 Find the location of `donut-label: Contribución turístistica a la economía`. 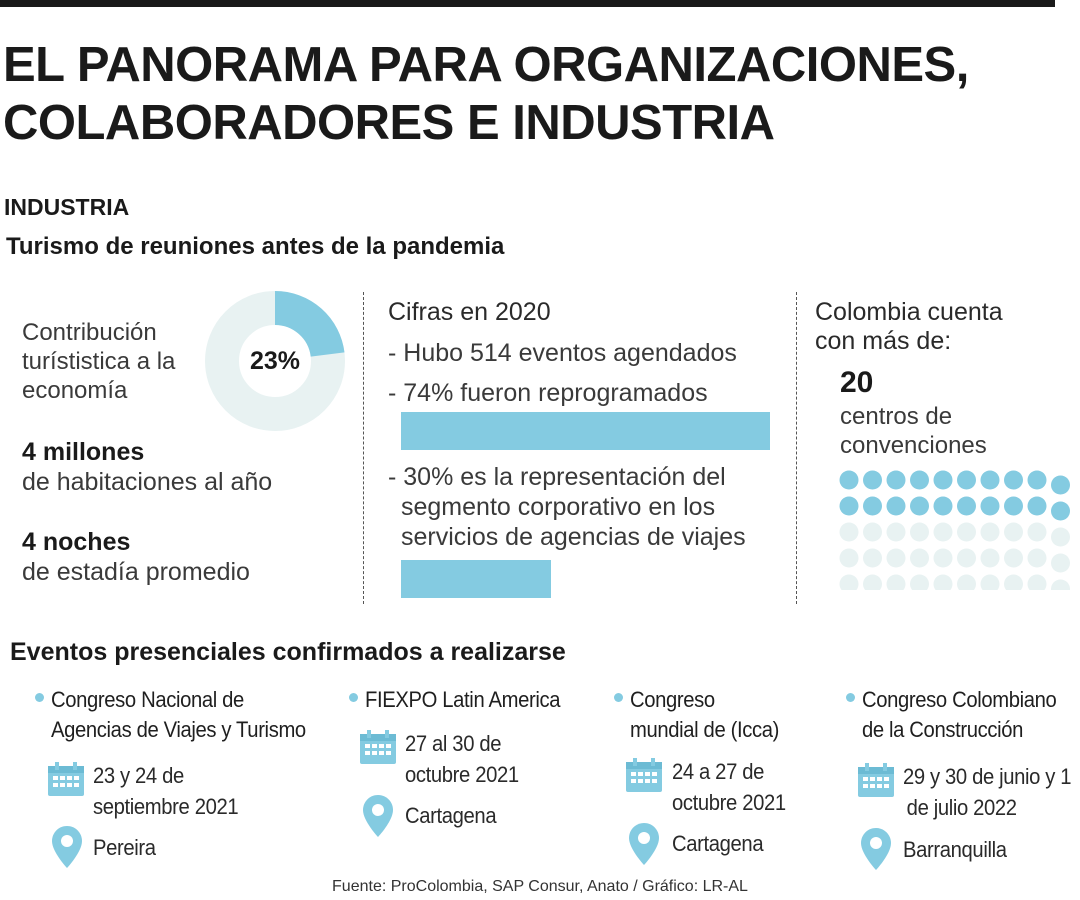

donut-label: Contribución turístistica a la economía is located at coordinates (112, 361).